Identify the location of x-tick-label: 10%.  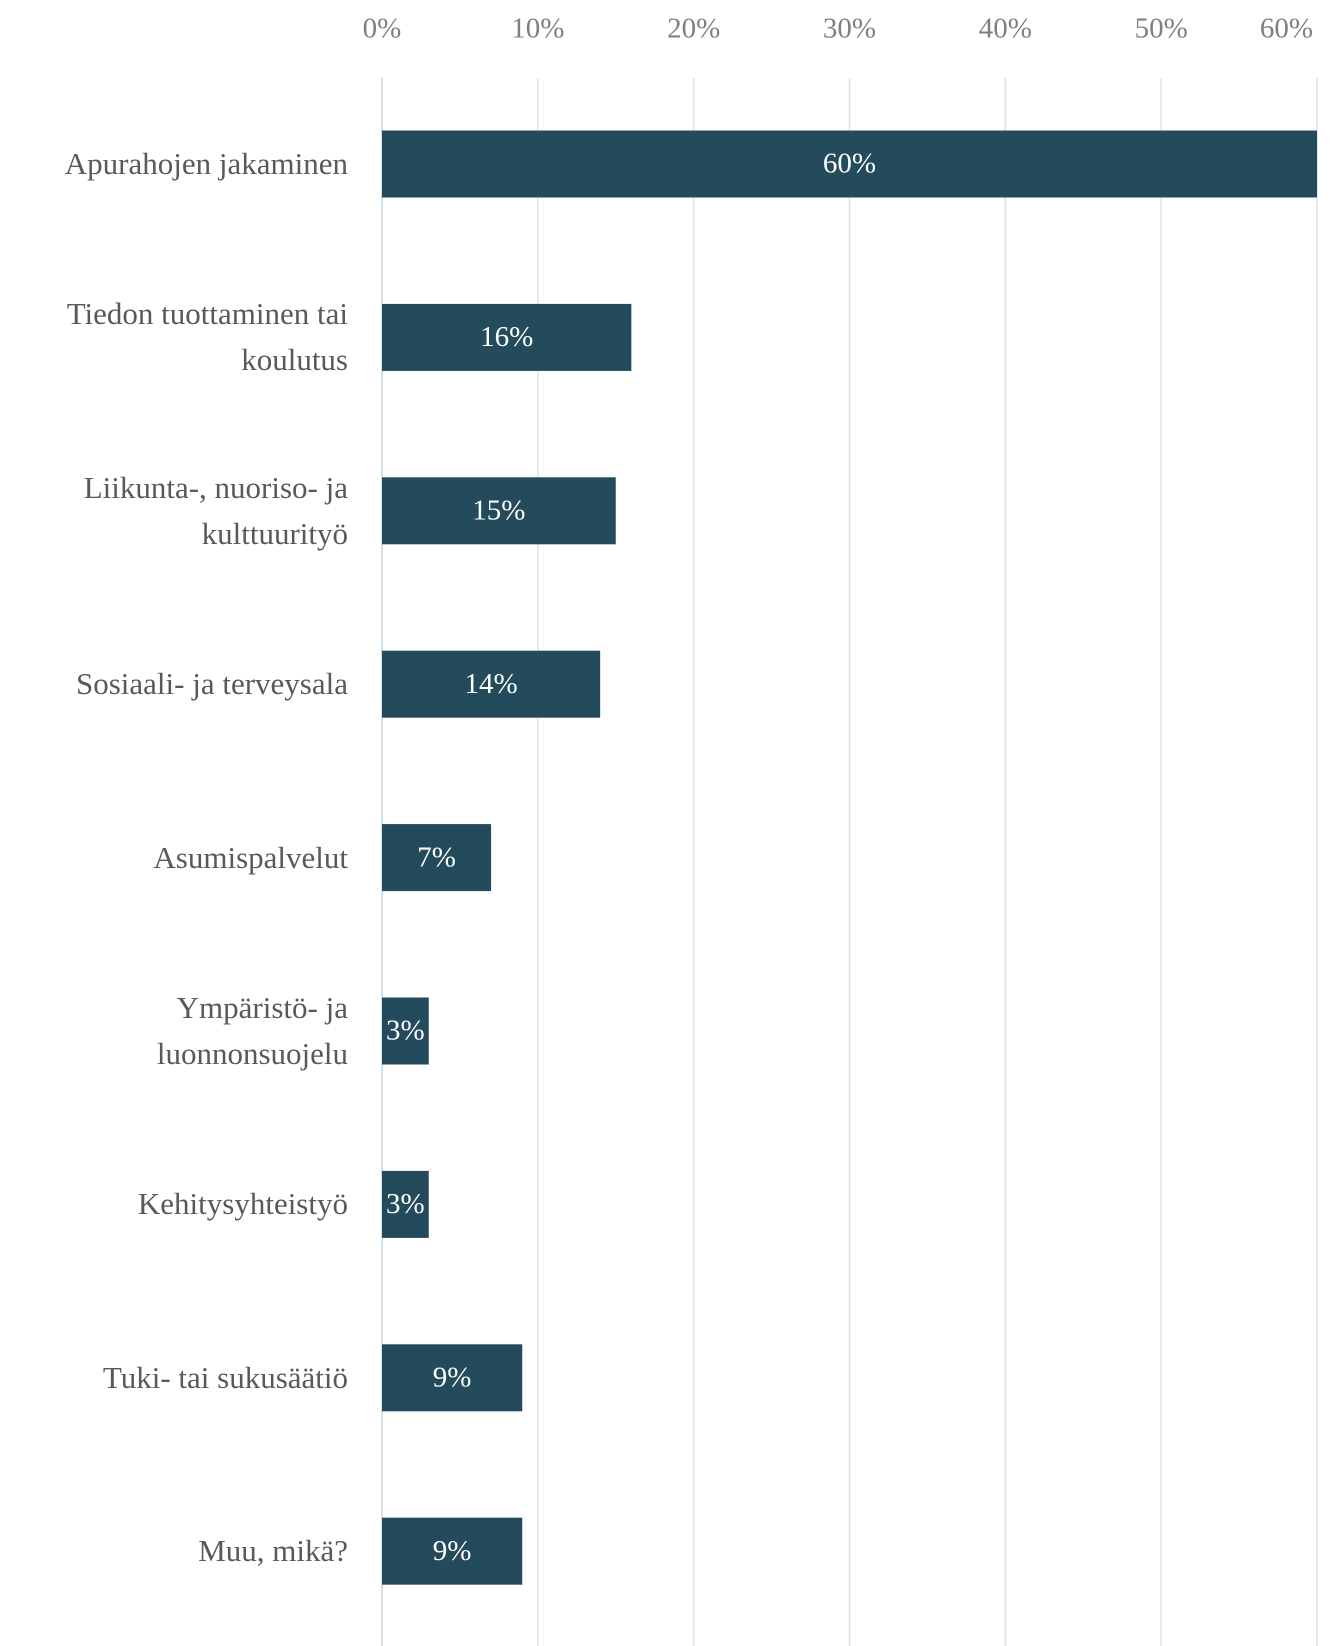
(537, 29).